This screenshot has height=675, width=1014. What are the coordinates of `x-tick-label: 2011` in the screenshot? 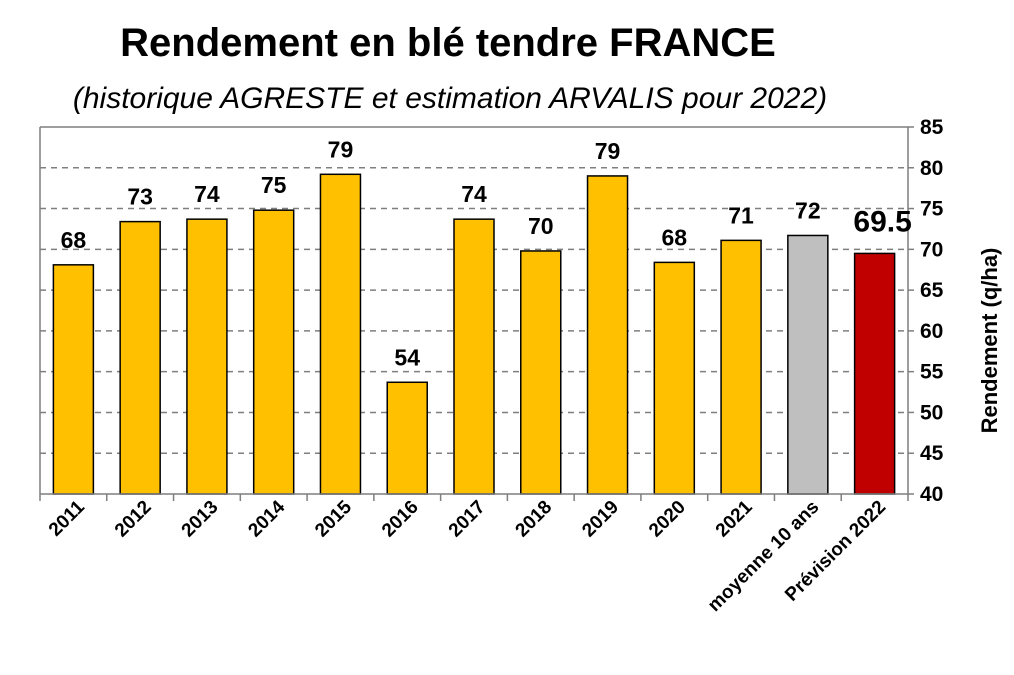 It's located at (67, 518).